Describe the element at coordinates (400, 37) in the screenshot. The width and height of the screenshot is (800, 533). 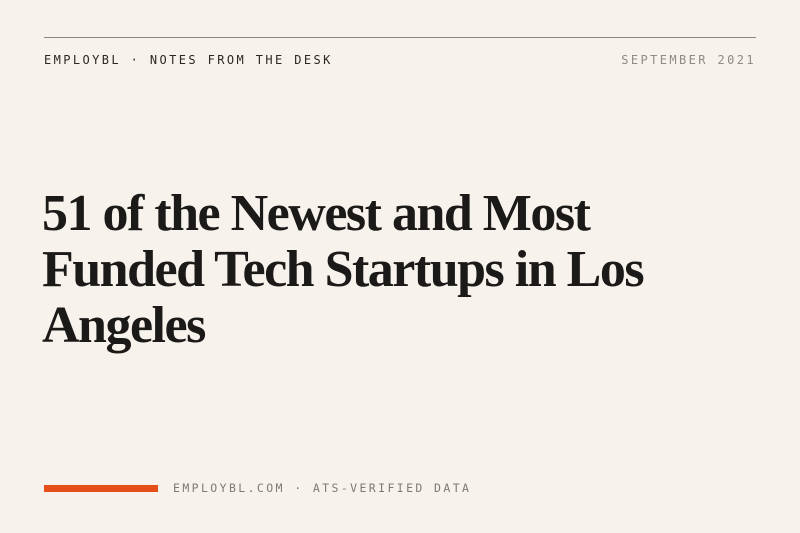
I see `top-rule` at that location.